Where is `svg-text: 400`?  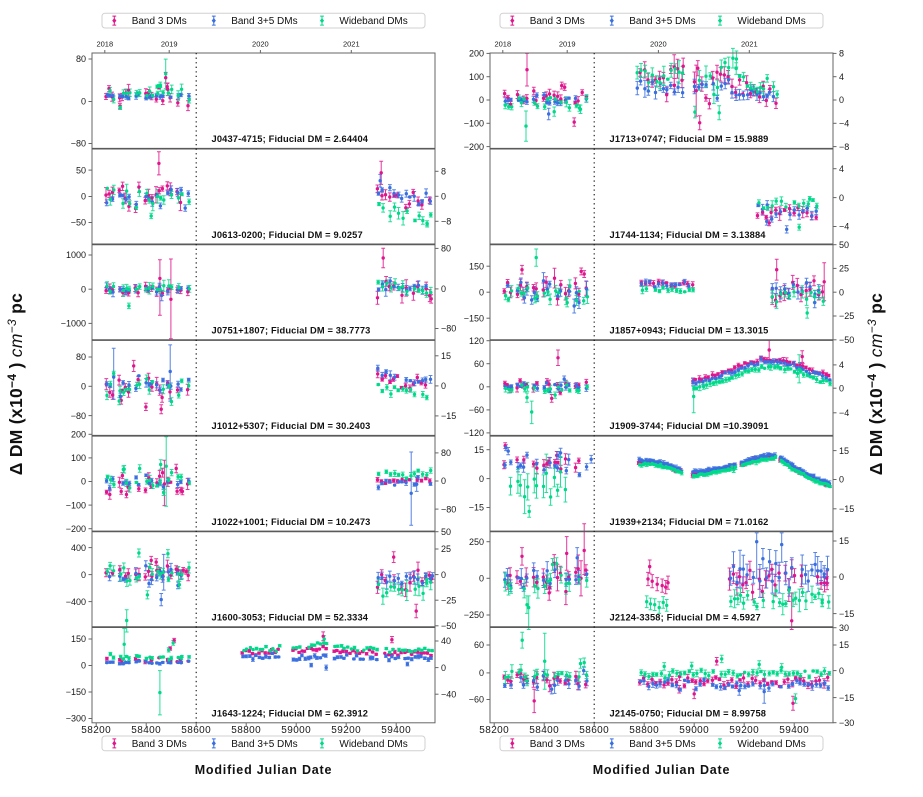 svg-text: 400 is located at coordinates (78, 548).